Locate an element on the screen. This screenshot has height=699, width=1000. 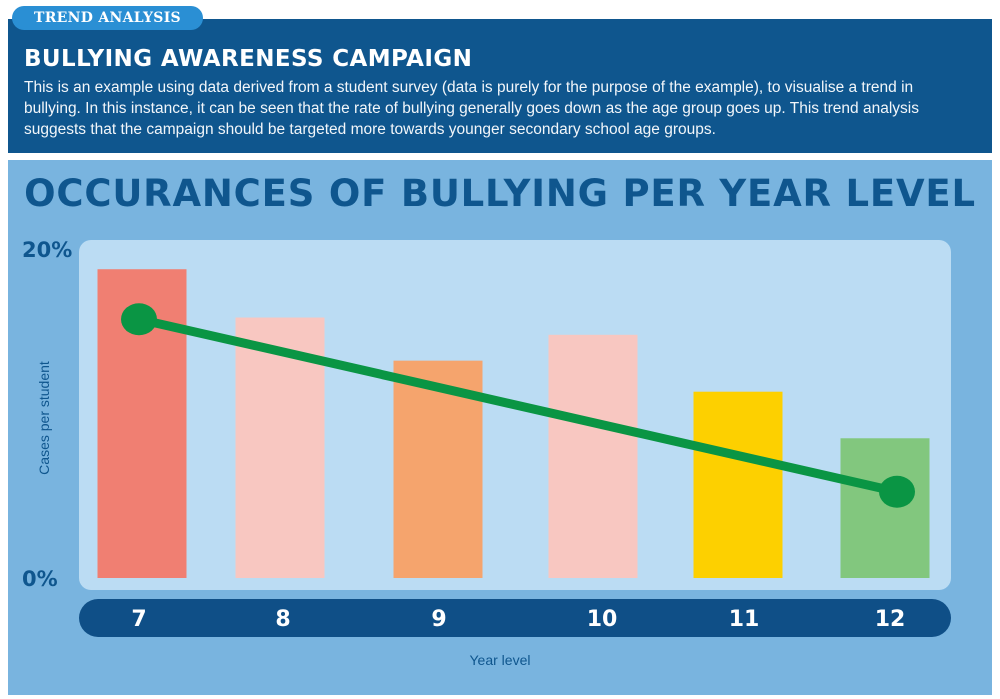
y-tick-max: 20% is located at coordinates (47, 250).